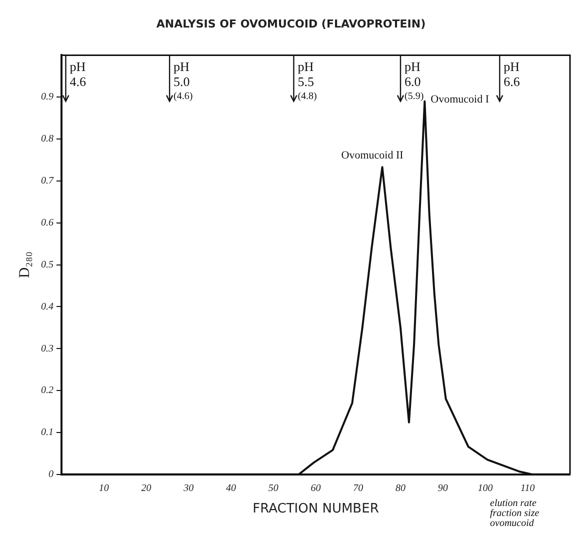 The height and width of the screenshot is (543, 584). What do you see at coordinates (47, 432) in the screenshot?
I see `y-tick-label: 0.1` at bounding box center [47, 432].